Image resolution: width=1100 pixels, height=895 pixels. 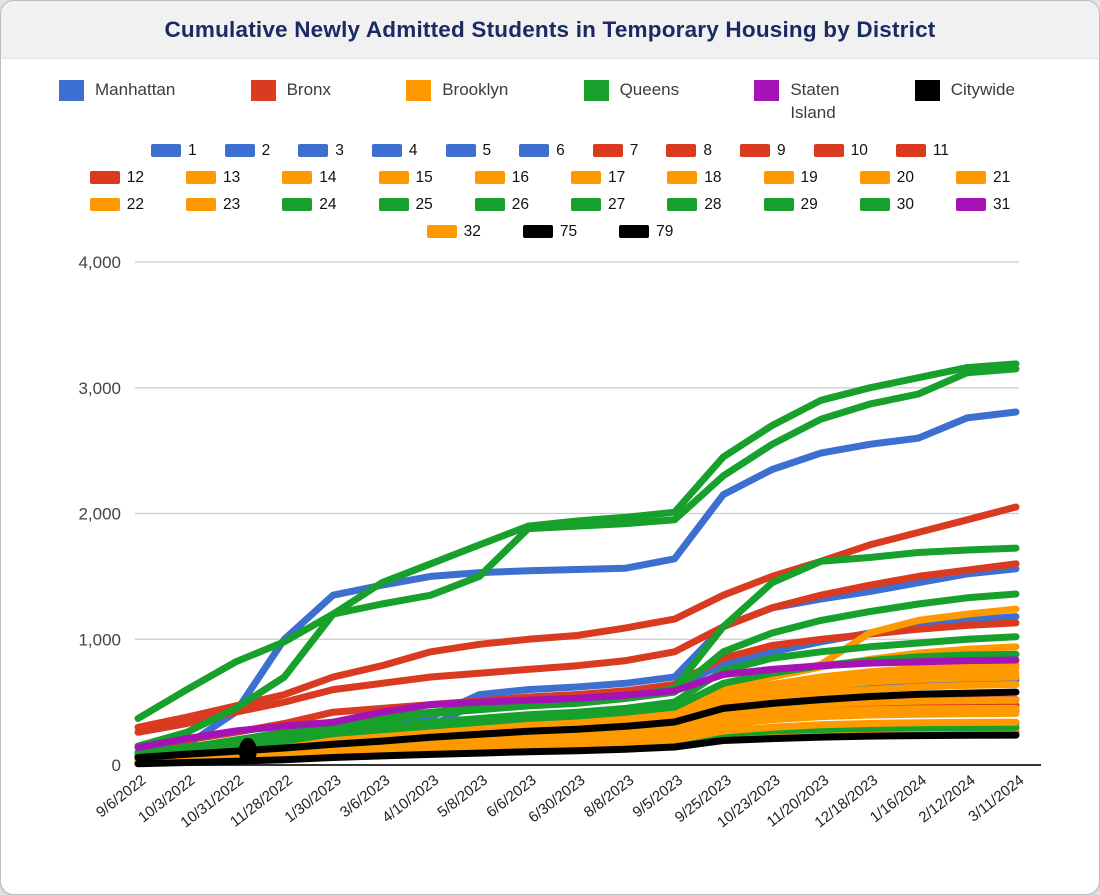 I want to click on district-legend-item-8: 8, so click(x=689, y=151).